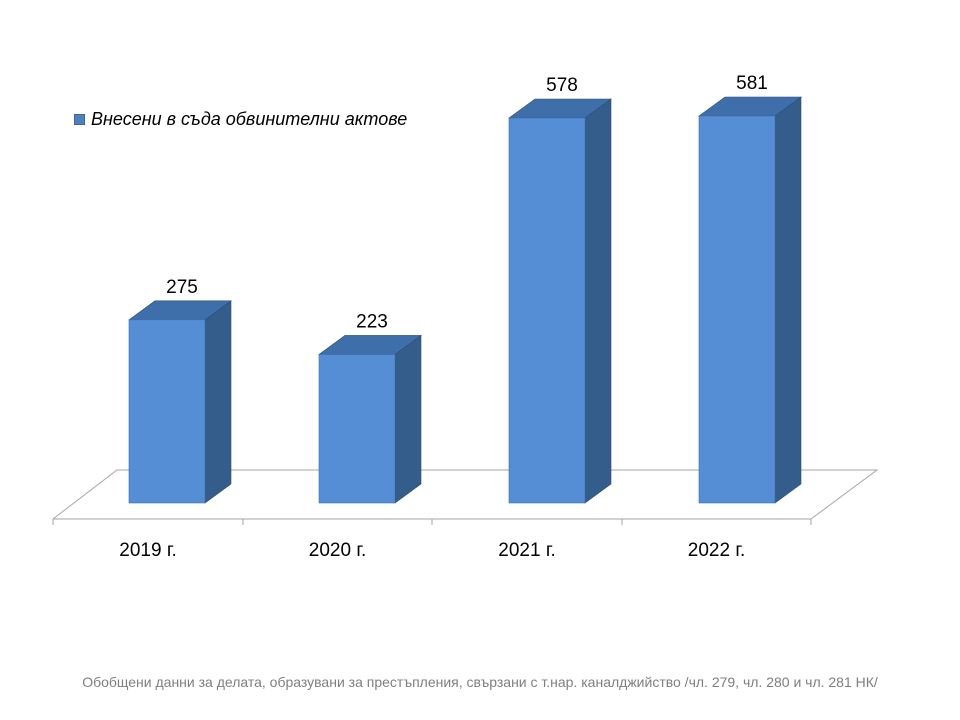 The image size is (960, 720). Describe the element at coordinates (752, 83) in the screenshot. I see `data-label-4: 581` at that location.